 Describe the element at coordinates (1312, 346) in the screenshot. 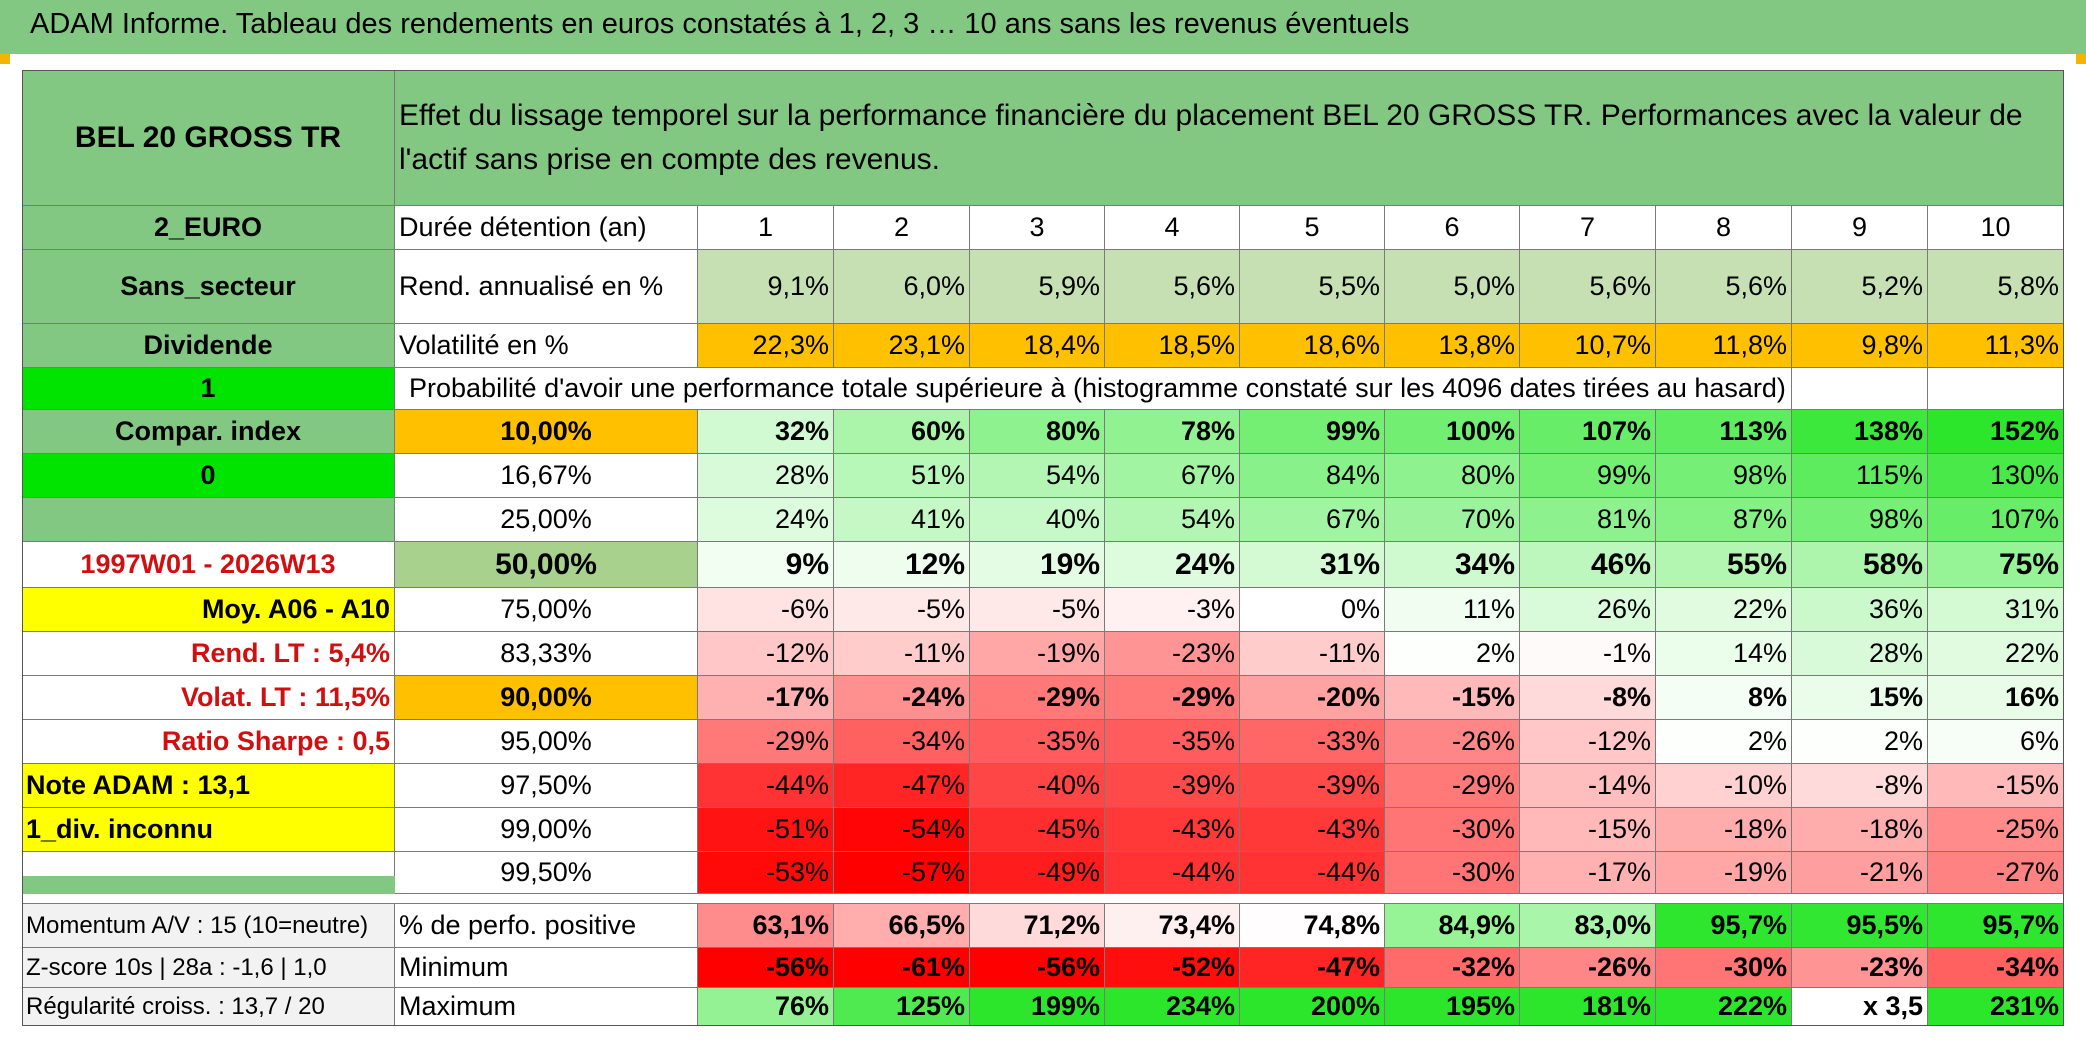

I see `vol-value: 18,6%` at that location.